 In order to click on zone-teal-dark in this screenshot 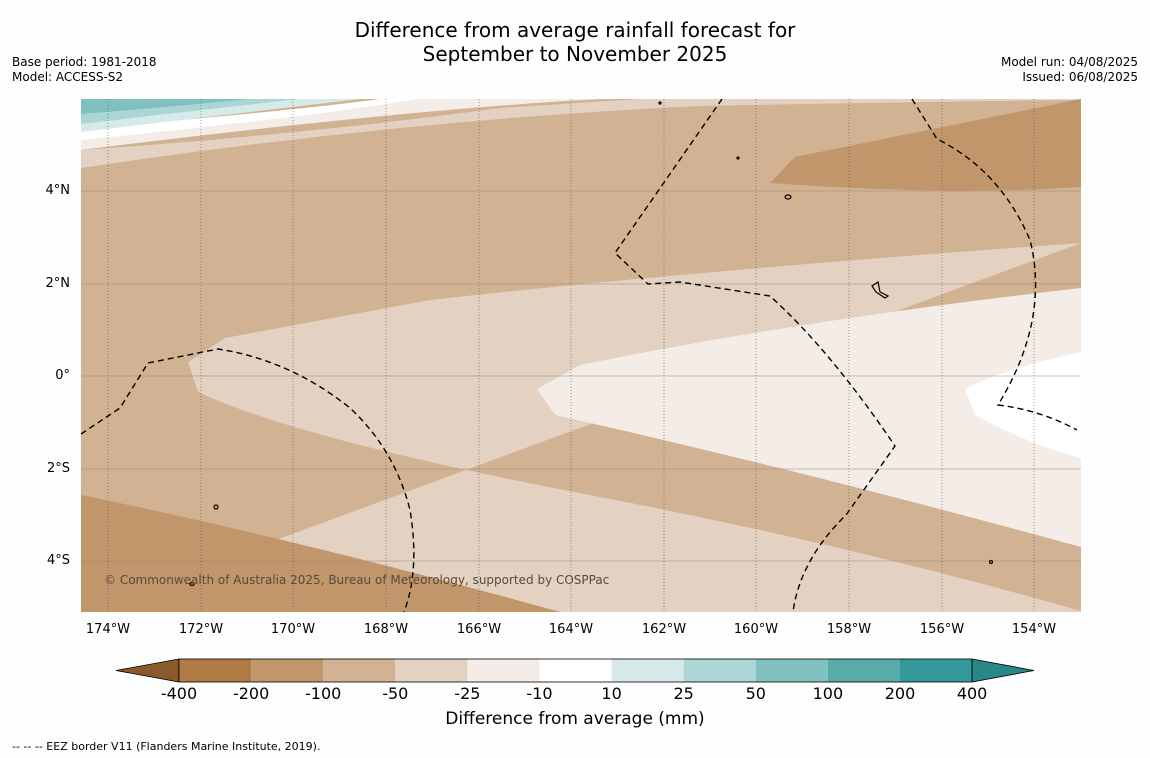, I will do `click(165, 106)`.